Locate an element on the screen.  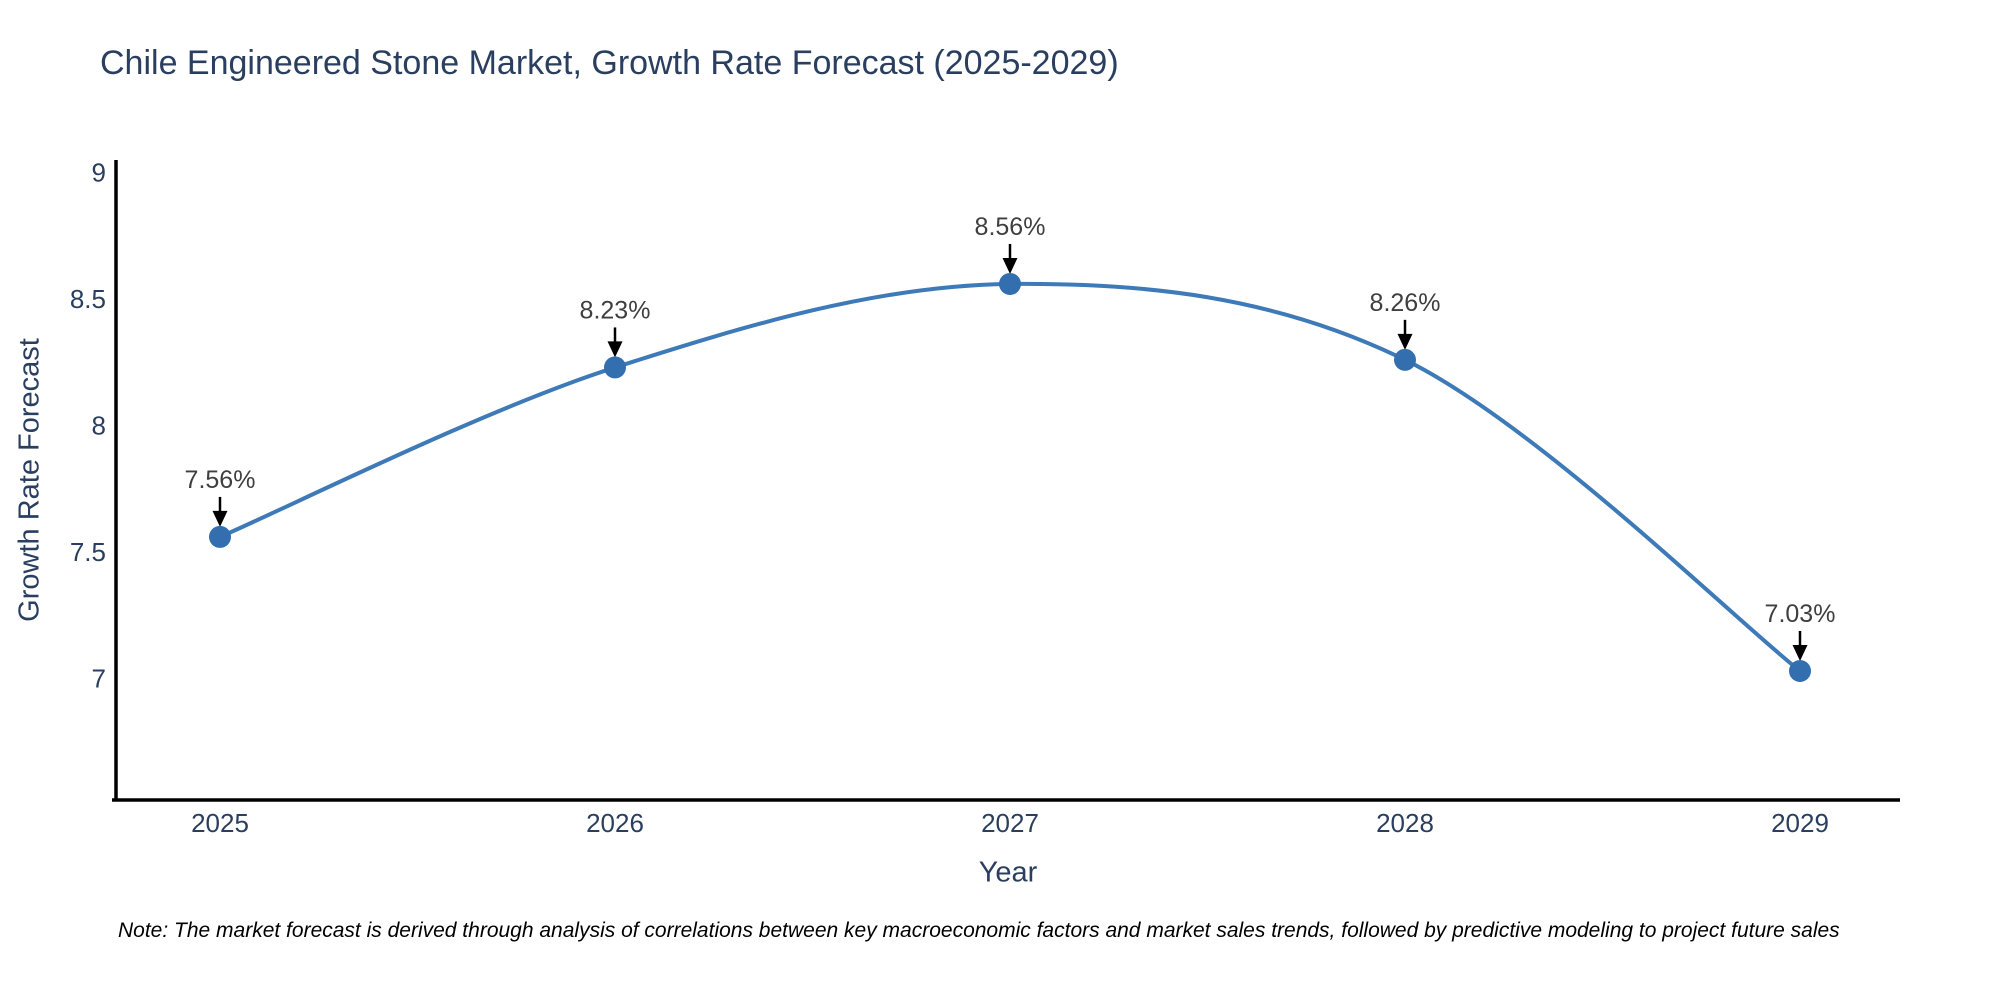
data-point-2026 is located at coordinates (615, 367).